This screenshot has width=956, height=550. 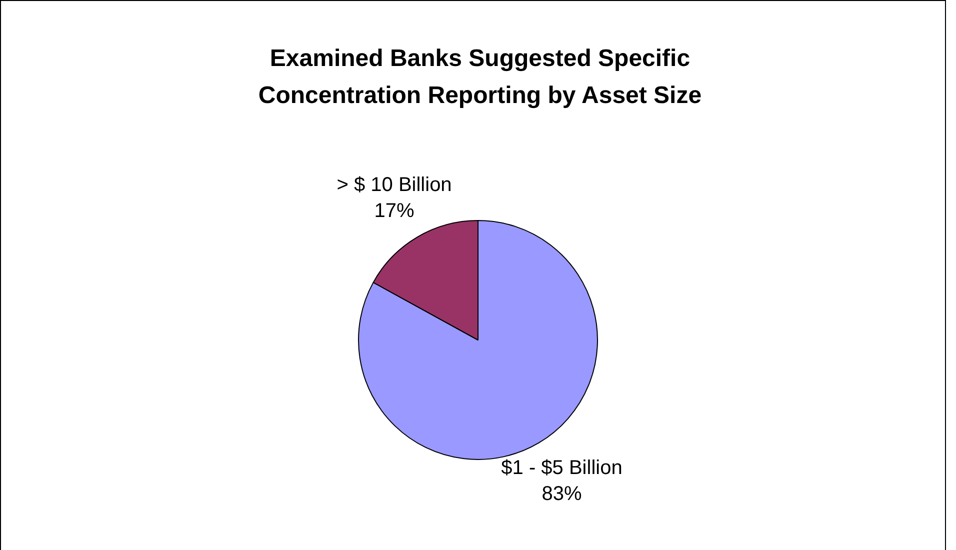 I want to click on chart-title: Examined Banks Suggested Specific Concentration Reporting by Asset Size, so click(x=480, y=77).